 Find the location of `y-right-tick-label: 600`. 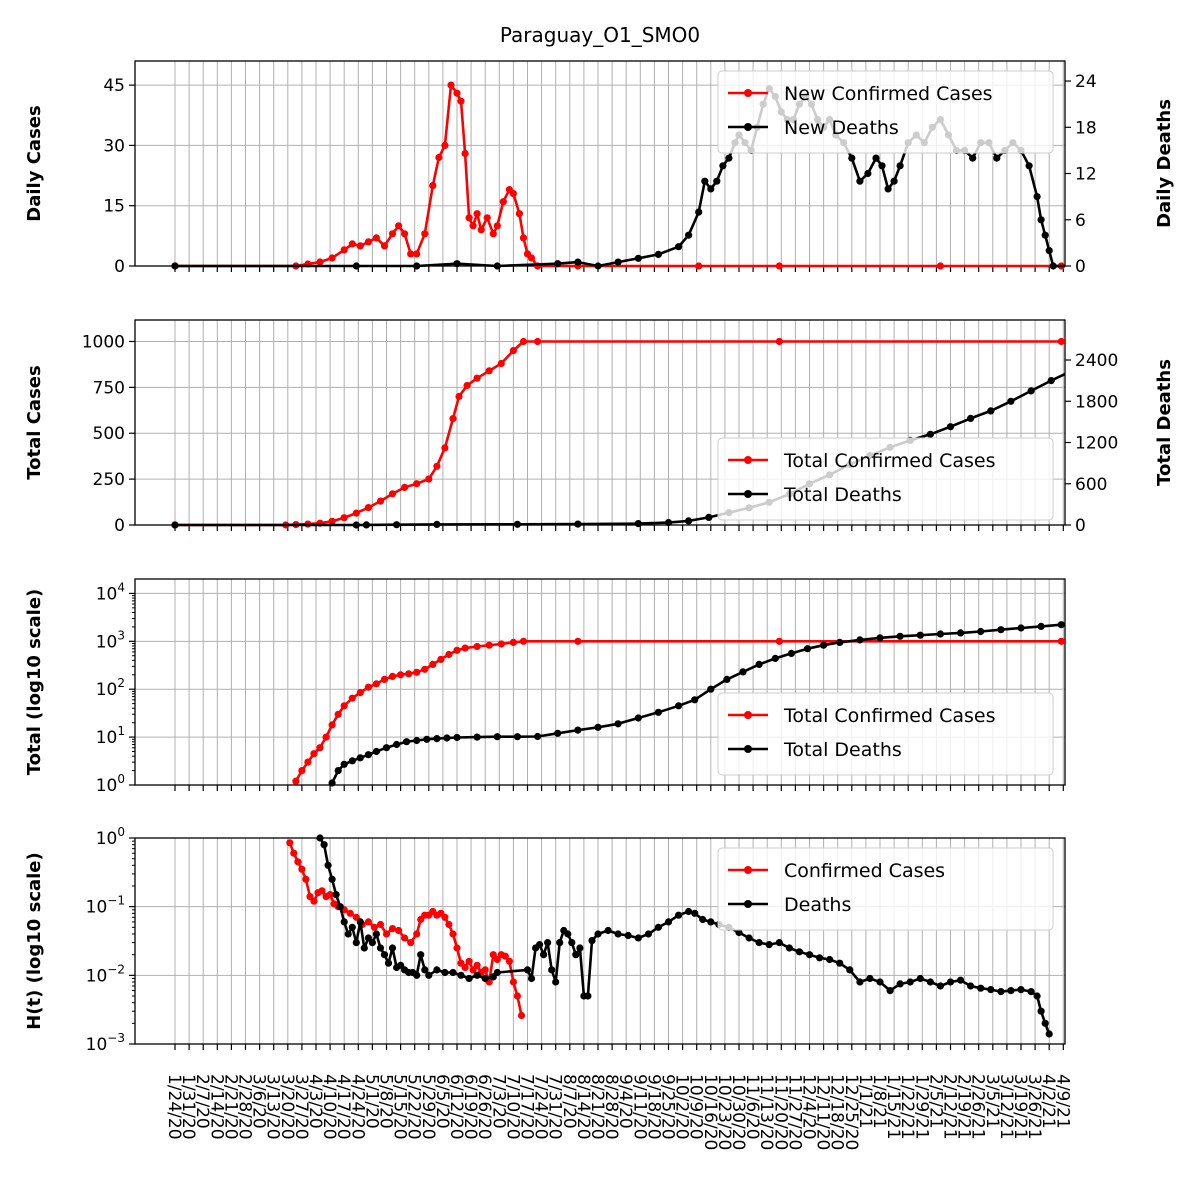

y-right-tick-label: 600 is located at coordinates (1091, 485).